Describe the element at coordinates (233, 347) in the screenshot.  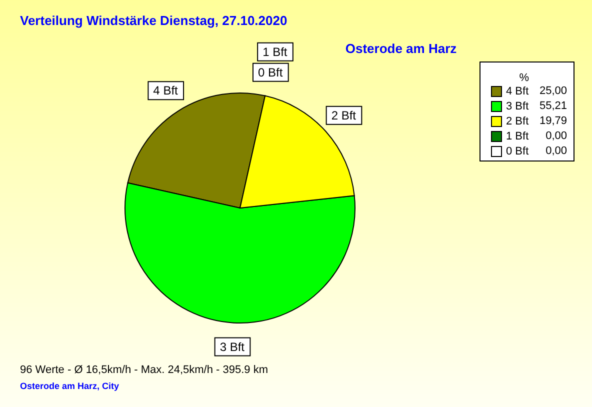
I see `slice-label: 3 Bft` at that location.